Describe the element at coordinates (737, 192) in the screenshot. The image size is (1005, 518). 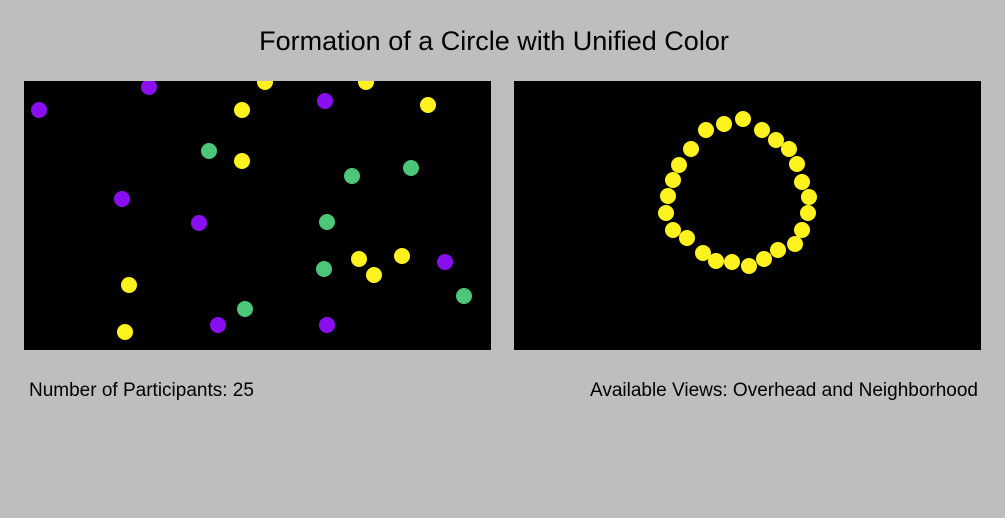
I see `circle-formation-canvas` at that location.